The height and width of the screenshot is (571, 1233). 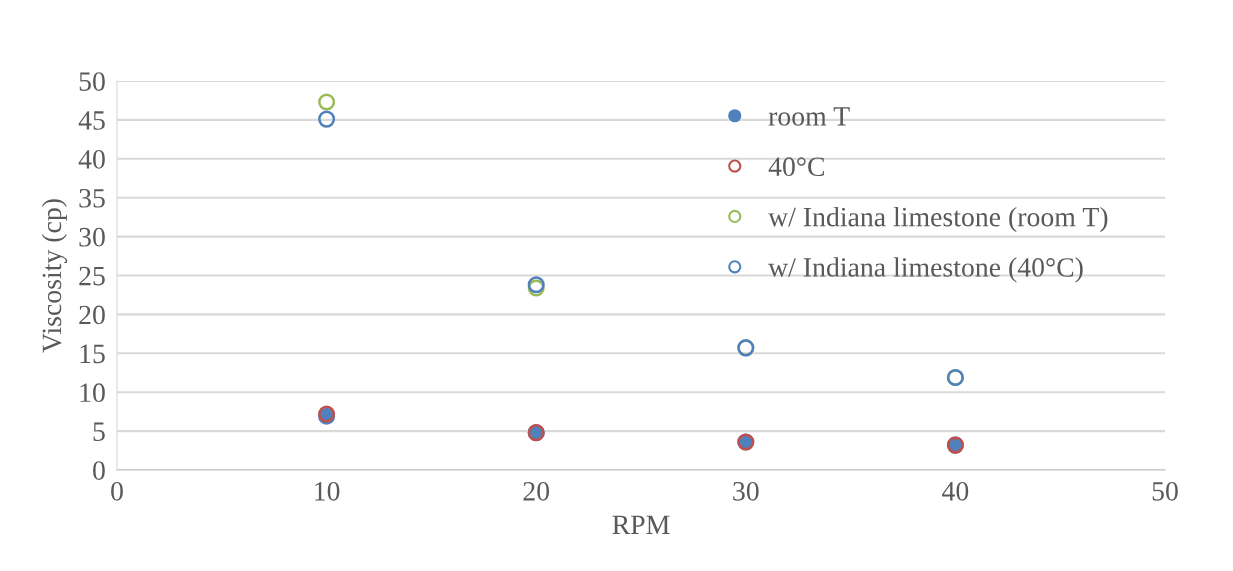 I want to click on legend-label: w/ Indiana limestone (room T), so click(x=938, y=219).